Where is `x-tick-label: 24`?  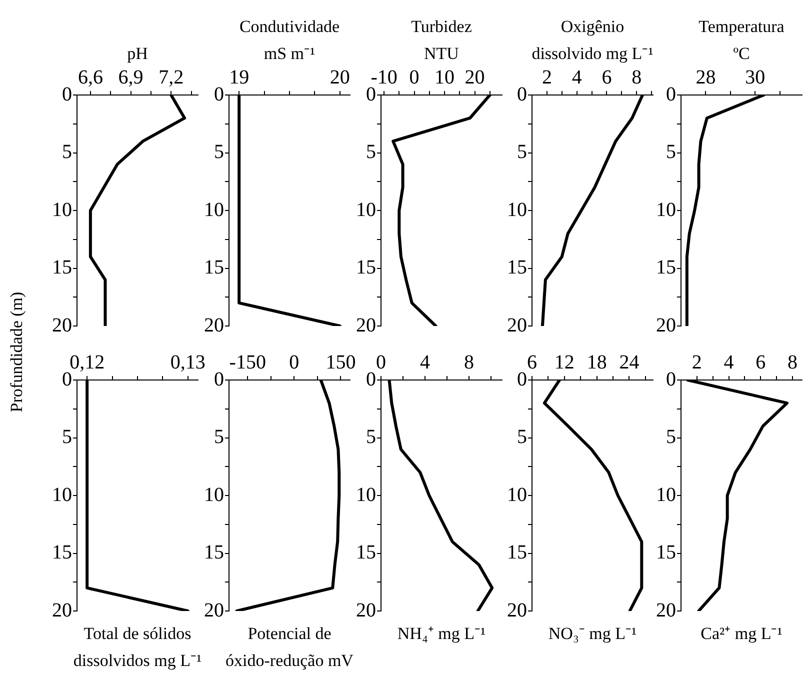
x-tick-label: 24 is located at coordinates (629, 362).